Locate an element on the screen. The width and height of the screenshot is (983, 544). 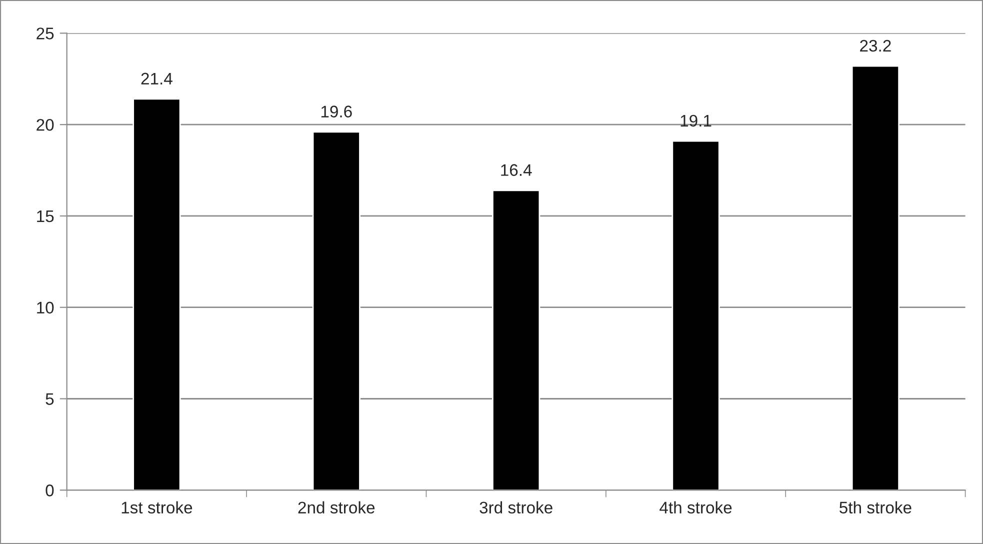
y-tick-label: 0 is located at coordinates (50, 490).